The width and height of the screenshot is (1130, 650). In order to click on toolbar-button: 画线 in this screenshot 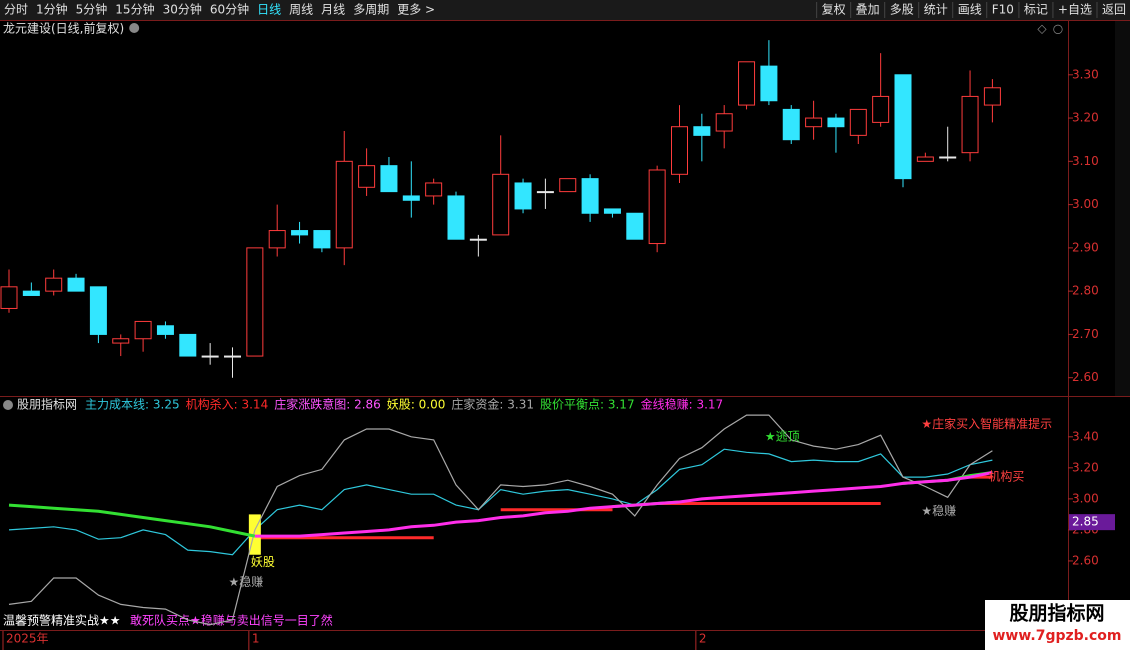, I will do `click(970, 10)`.